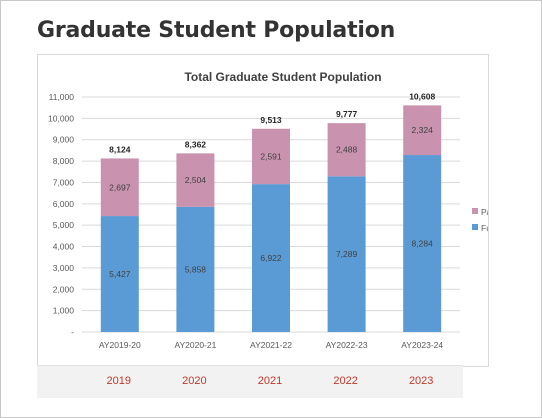  I want to click on bar-value-label: 2,697, so click(120, 187).